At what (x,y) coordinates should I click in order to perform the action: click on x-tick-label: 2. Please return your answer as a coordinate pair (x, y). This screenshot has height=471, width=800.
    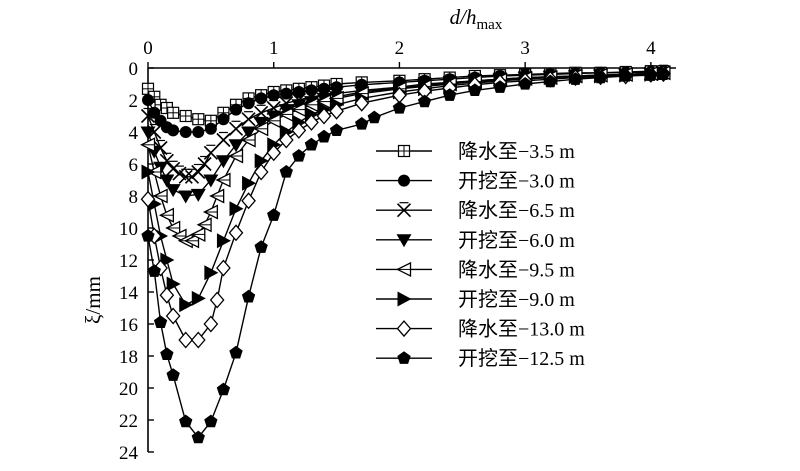
    Looking at the image, I should click on (400, 48).